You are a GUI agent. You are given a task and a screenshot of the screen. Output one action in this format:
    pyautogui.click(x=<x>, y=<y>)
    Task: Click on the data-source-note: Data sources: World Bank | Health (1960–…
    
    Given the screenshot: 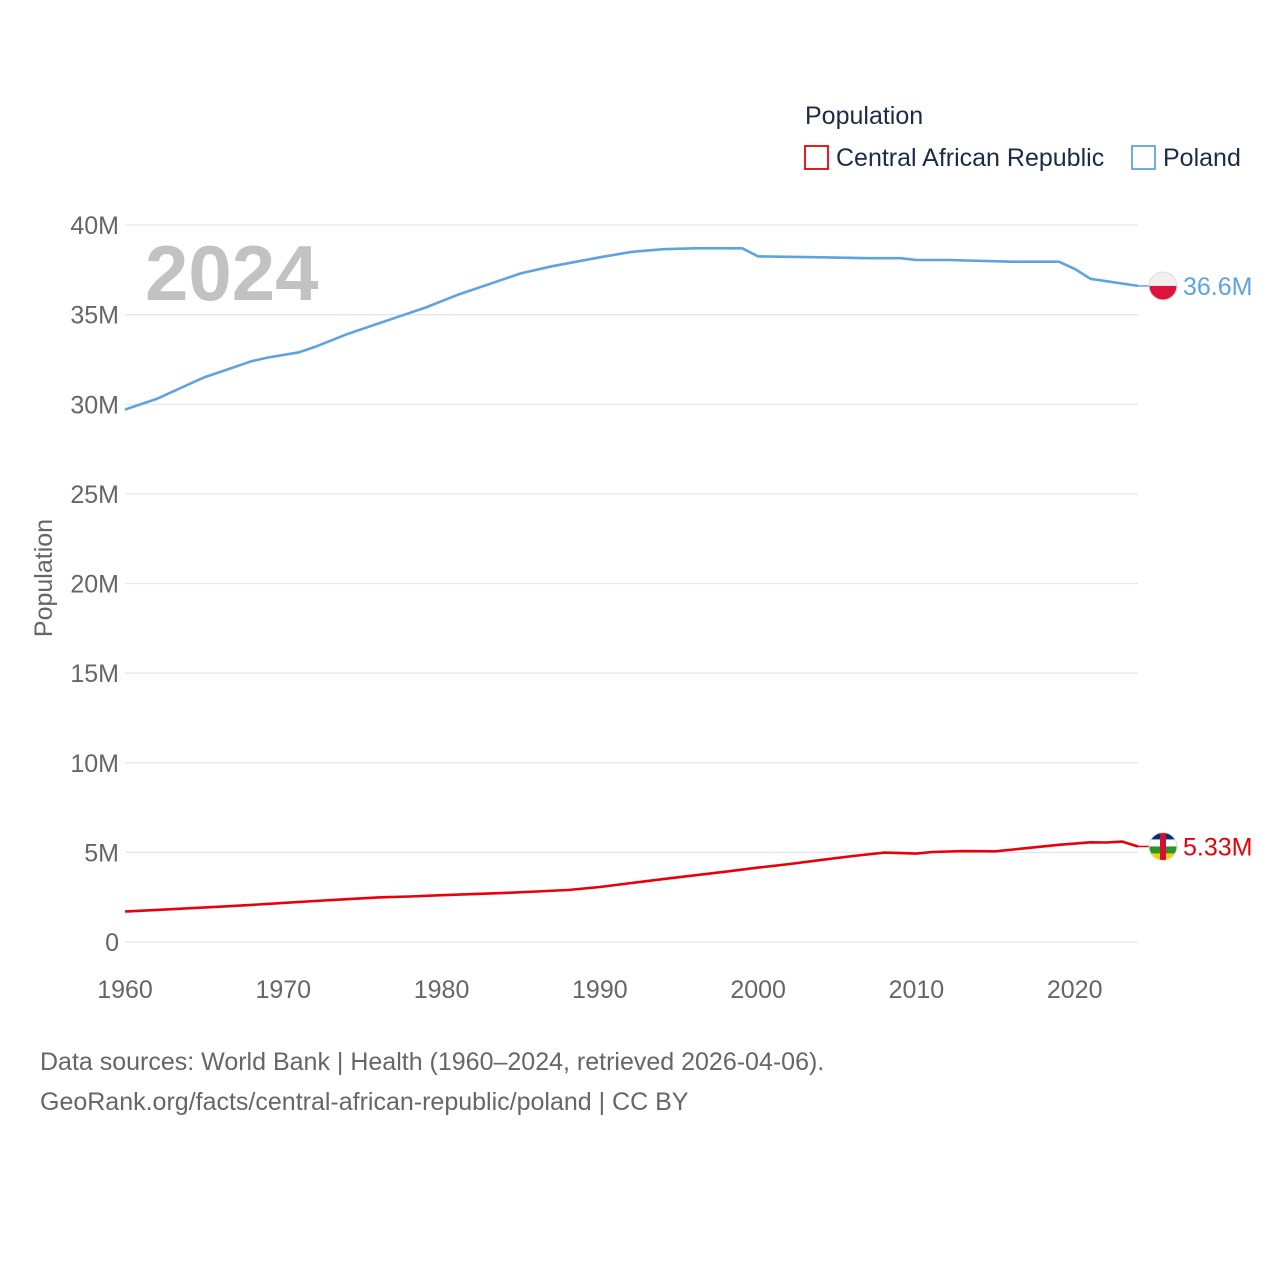 What is the action you would take?
    pyautogui.click(x=432, y=1062)
    